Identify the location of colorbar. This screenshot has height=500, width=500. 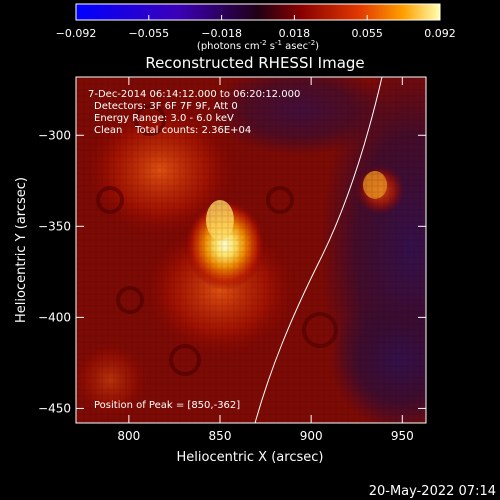
(258, 12).